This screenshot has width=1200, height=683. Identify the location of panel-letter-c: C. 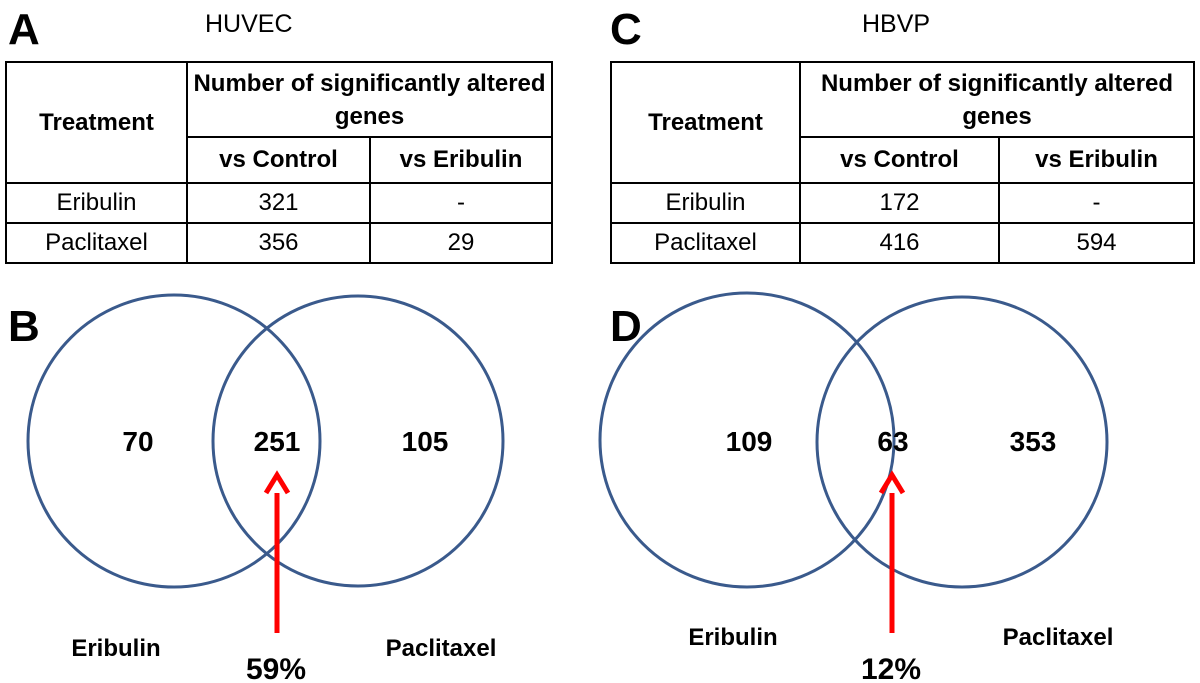
(626, 29).